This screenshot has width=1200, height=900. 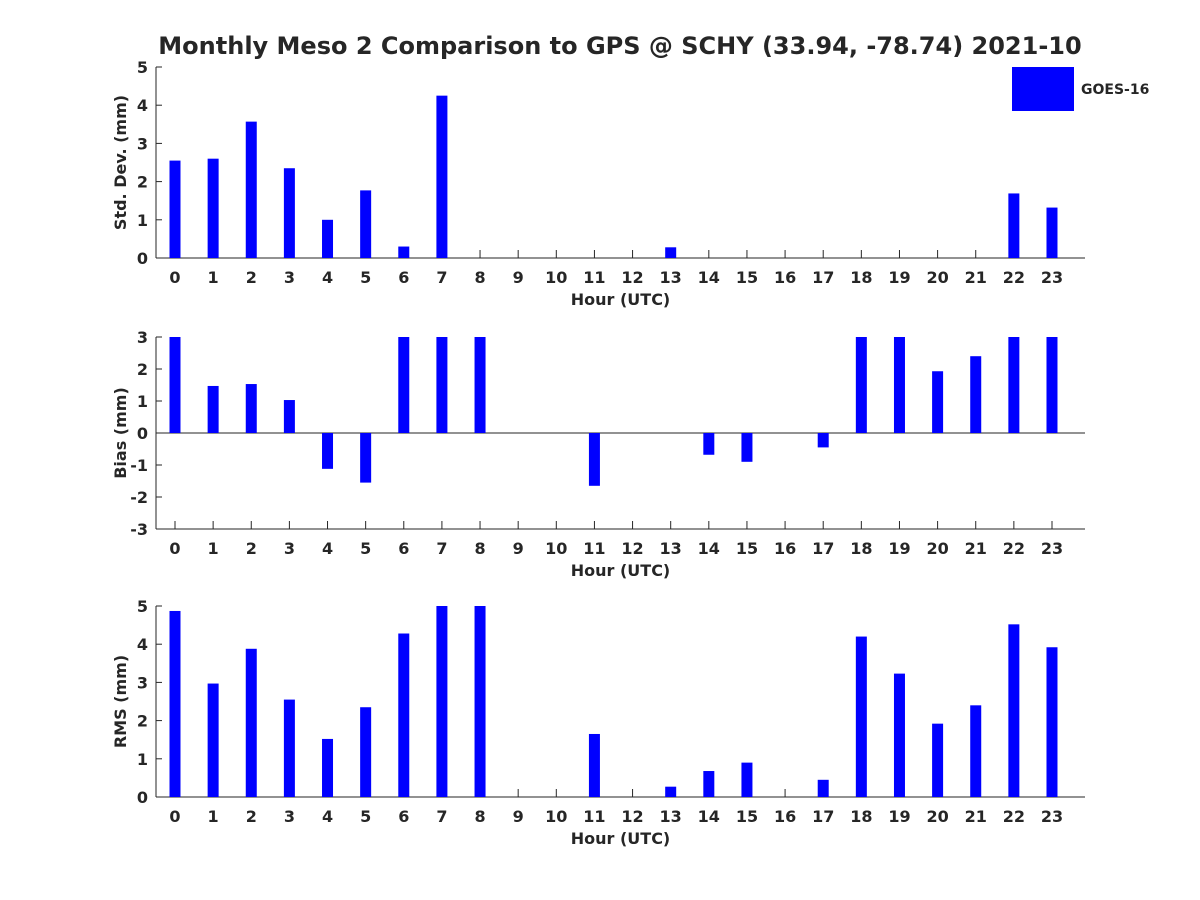 What do you see at coordinates (709, 816) in the screenshot?
I see `x-tick-label: 14` at bounding box center [709, 816].